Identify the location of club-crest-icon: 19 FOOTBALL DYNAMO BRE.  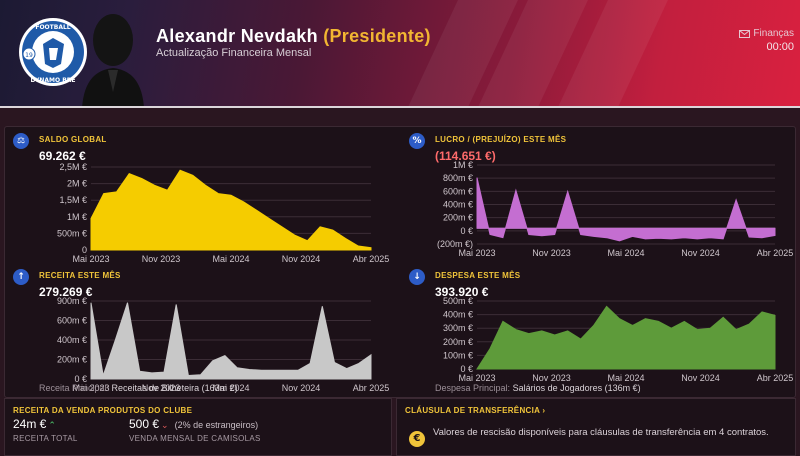
(53, 54).